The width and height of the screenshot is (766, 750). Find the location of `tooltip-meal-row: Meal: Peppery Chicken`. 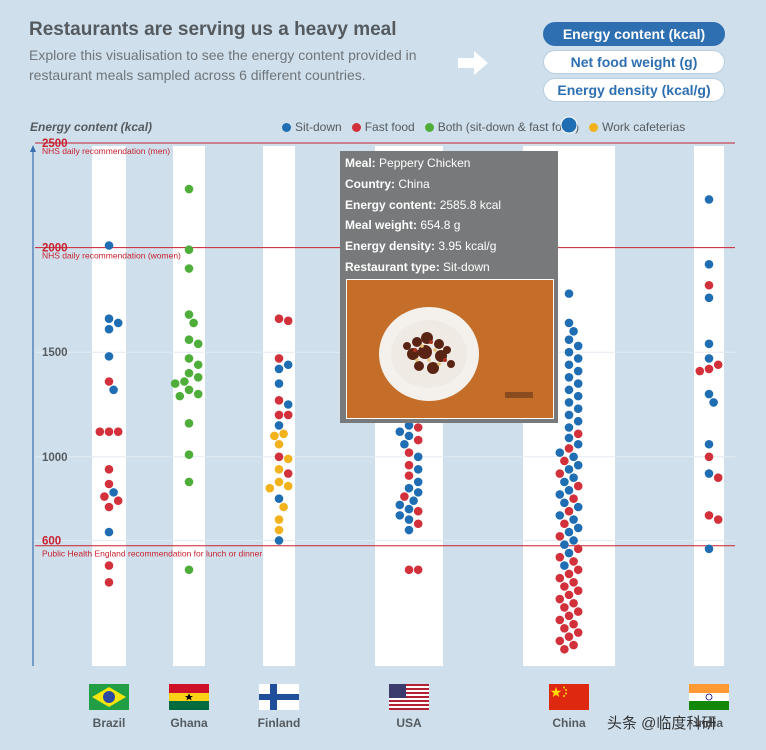

tooltip-meal-row: Meal: Peppery Chicken is located at coordinates (407, 163).